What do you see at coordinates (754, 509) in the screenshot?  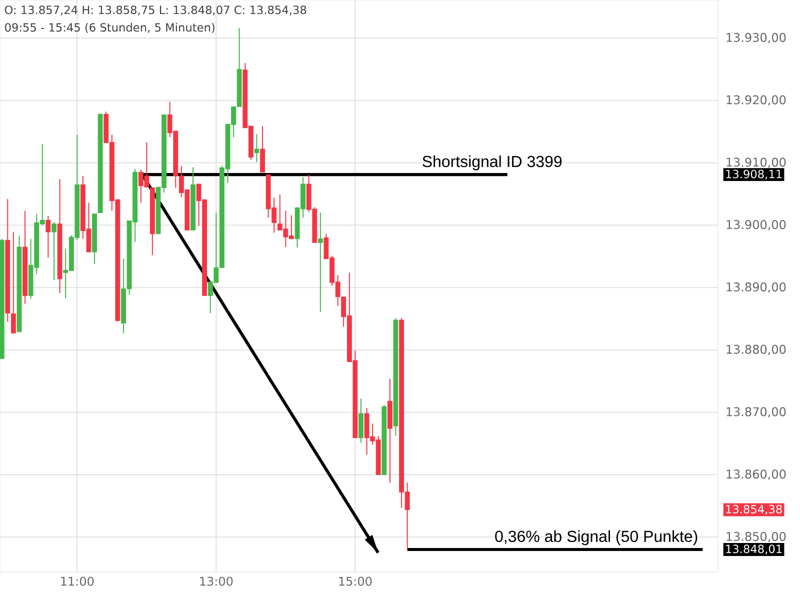 I see `y-tick-label: 13.854,38` at bounding box center [754, 509].